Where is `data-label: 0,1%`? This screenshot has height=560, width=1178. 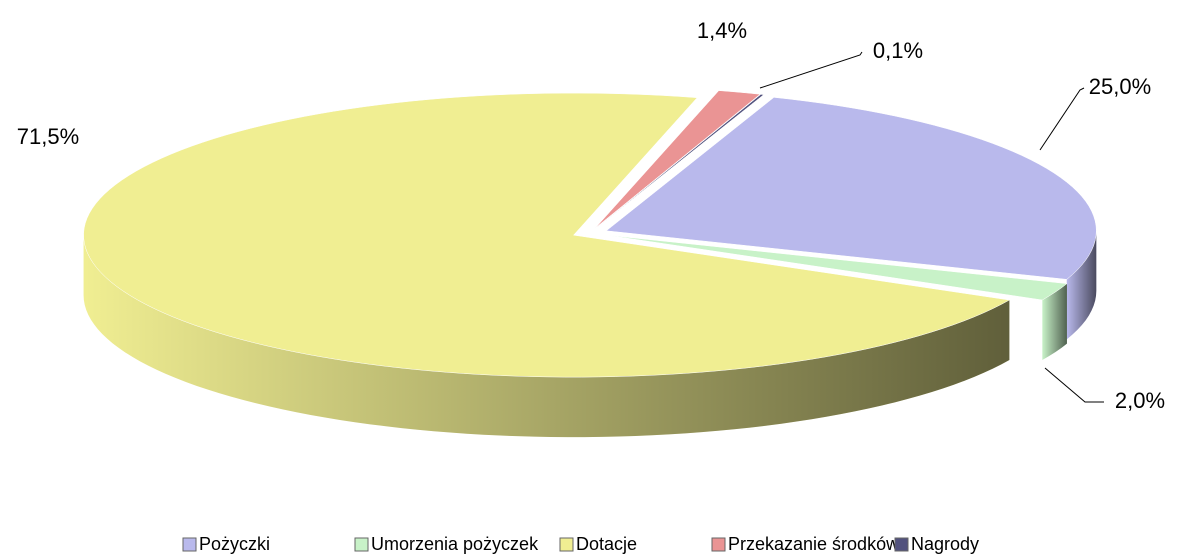
data-label: 0,1% is located at coordinates (898, 50).